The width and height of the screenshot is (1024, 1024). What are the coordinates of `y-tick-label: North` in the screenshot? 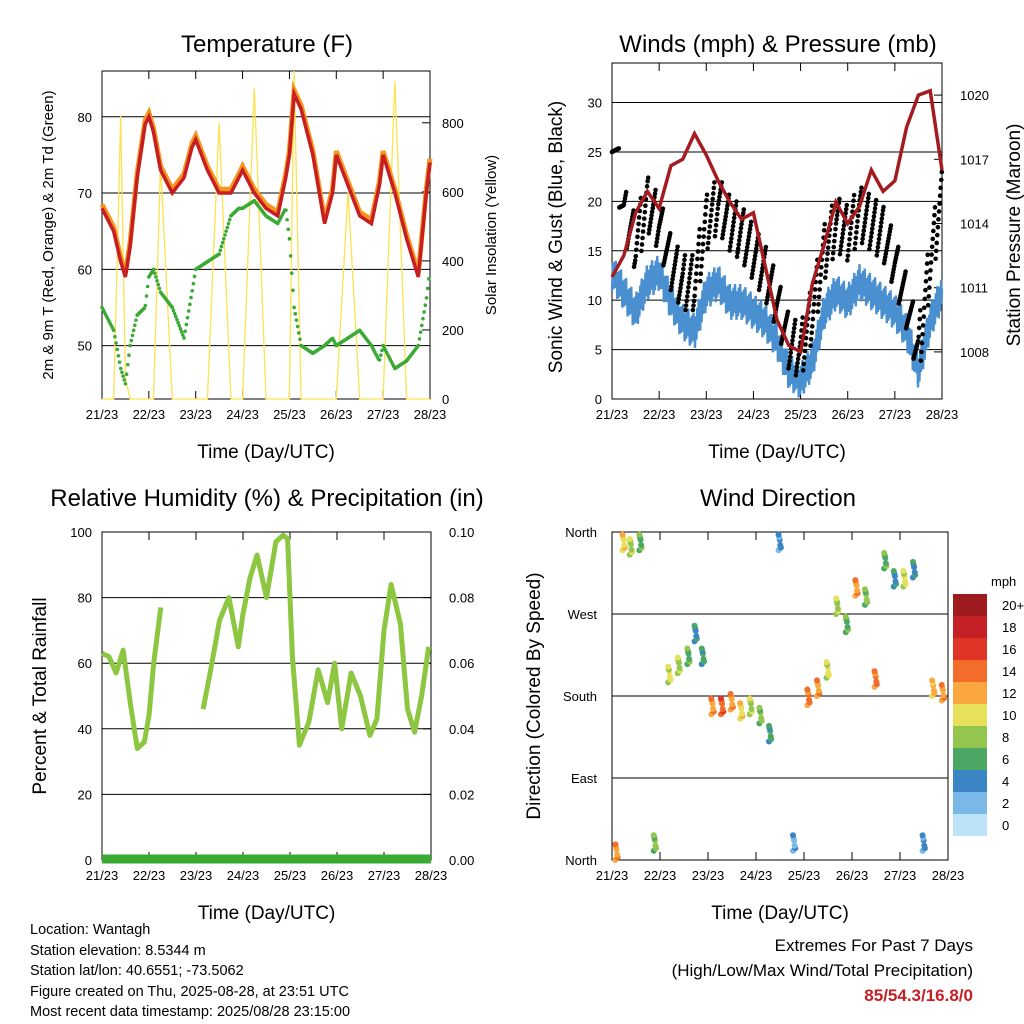 It's located at (581, 860).